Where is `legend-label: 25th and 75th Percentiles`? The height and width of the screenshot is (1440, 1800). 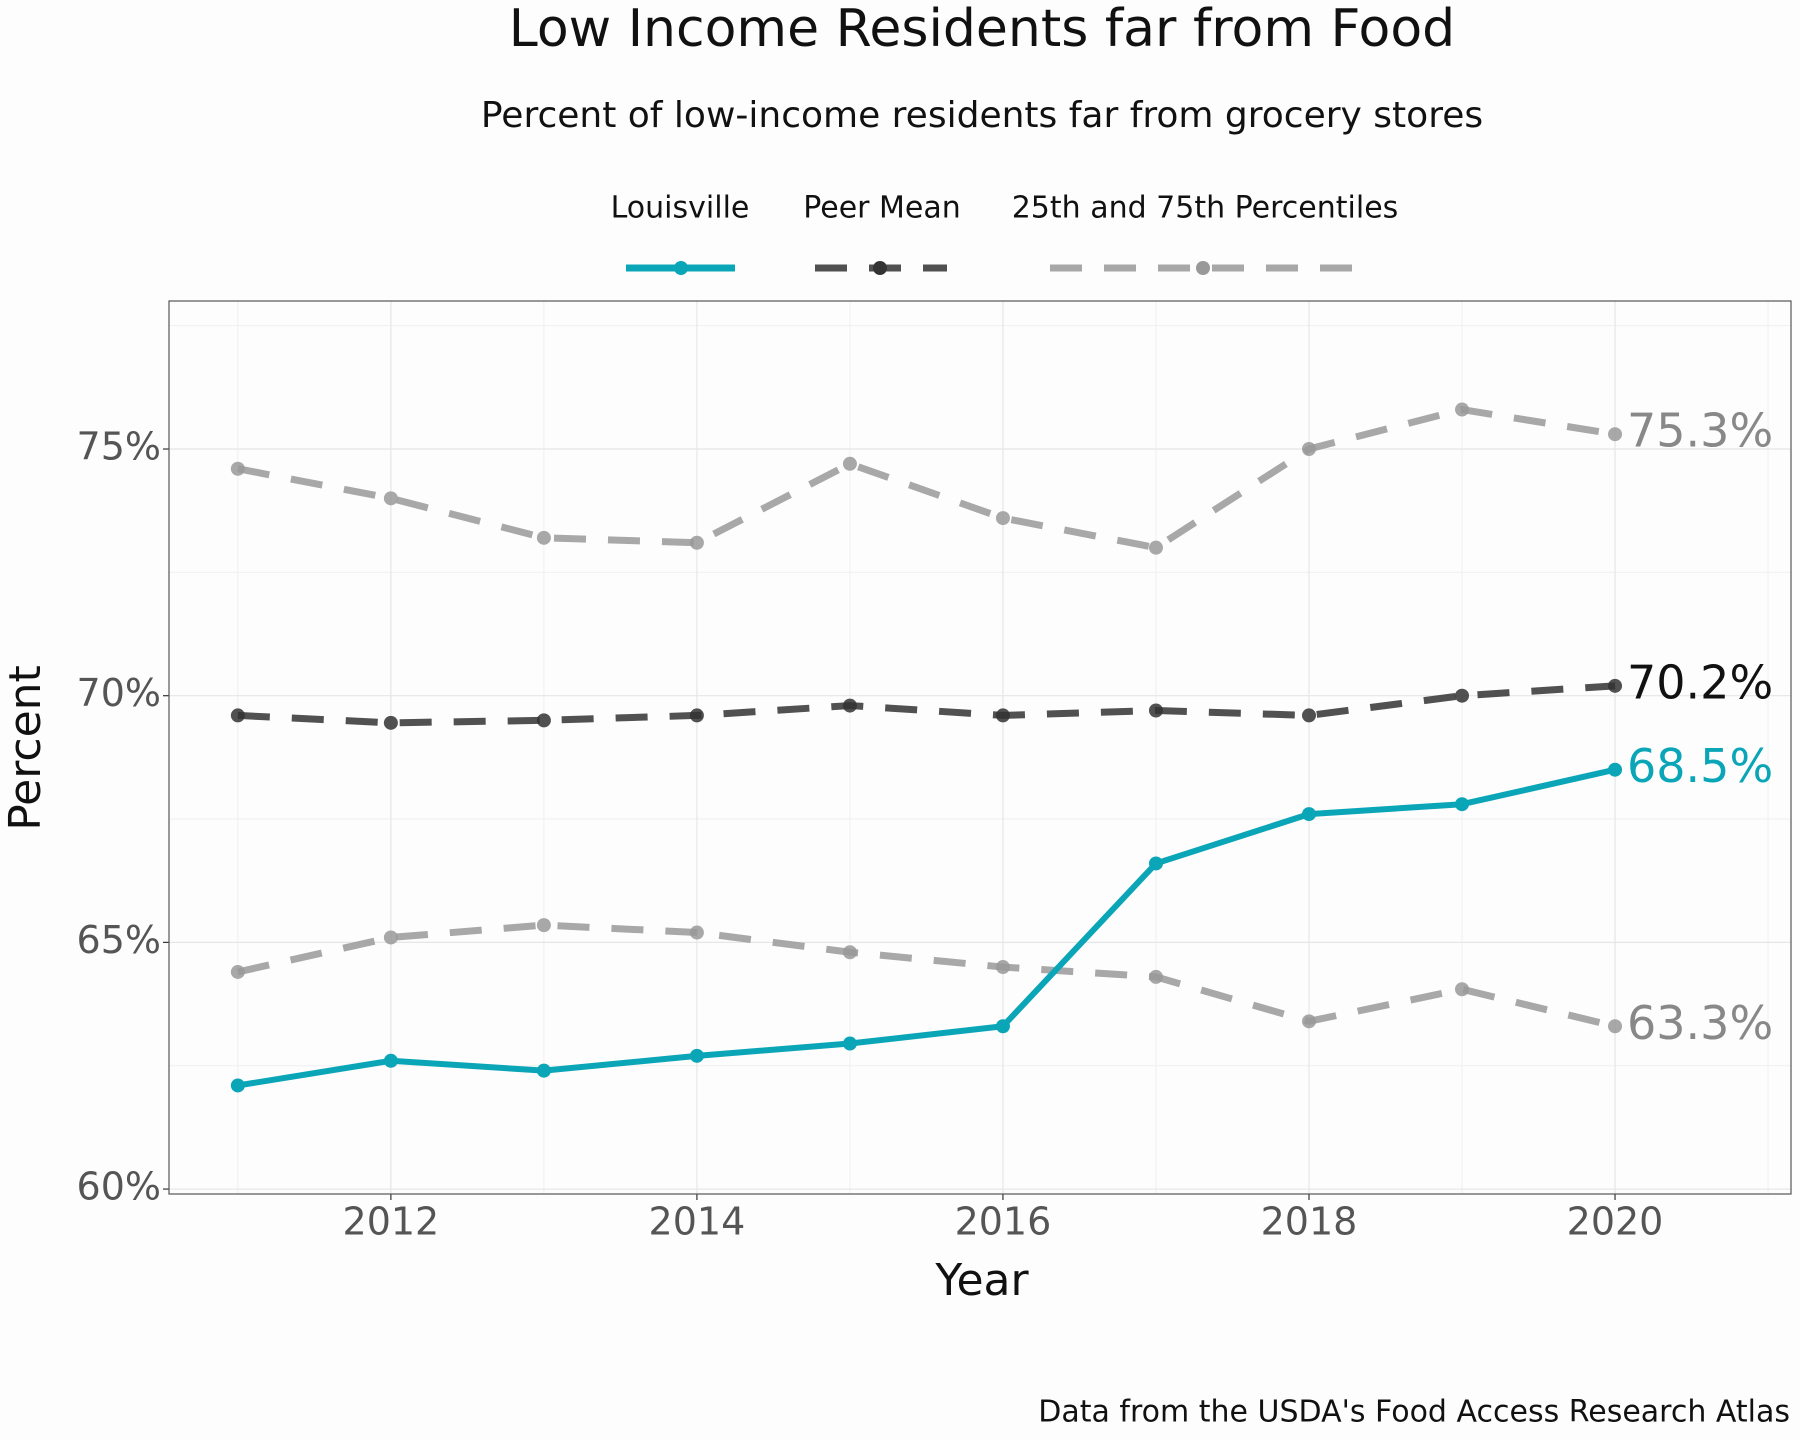
legend-label: 25th and 75th Percentiles is located at coordinates (1205, 208).